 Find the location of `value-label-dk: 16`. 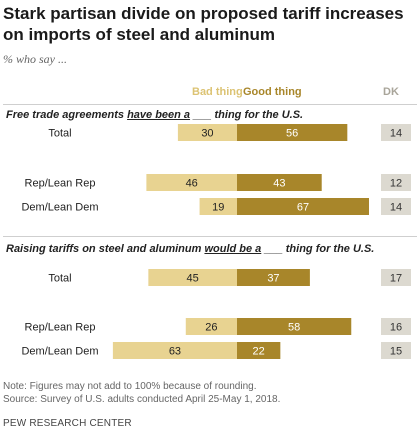

value-label-dk: 16 is located at coordinates (396, 328).